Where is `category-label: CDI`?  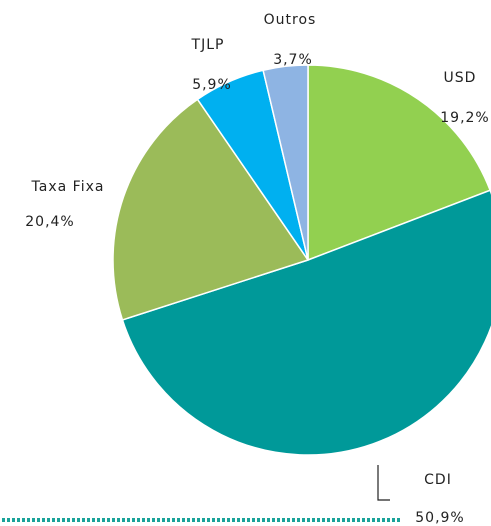
category-label: CDI is located at coordinates (438, 480).